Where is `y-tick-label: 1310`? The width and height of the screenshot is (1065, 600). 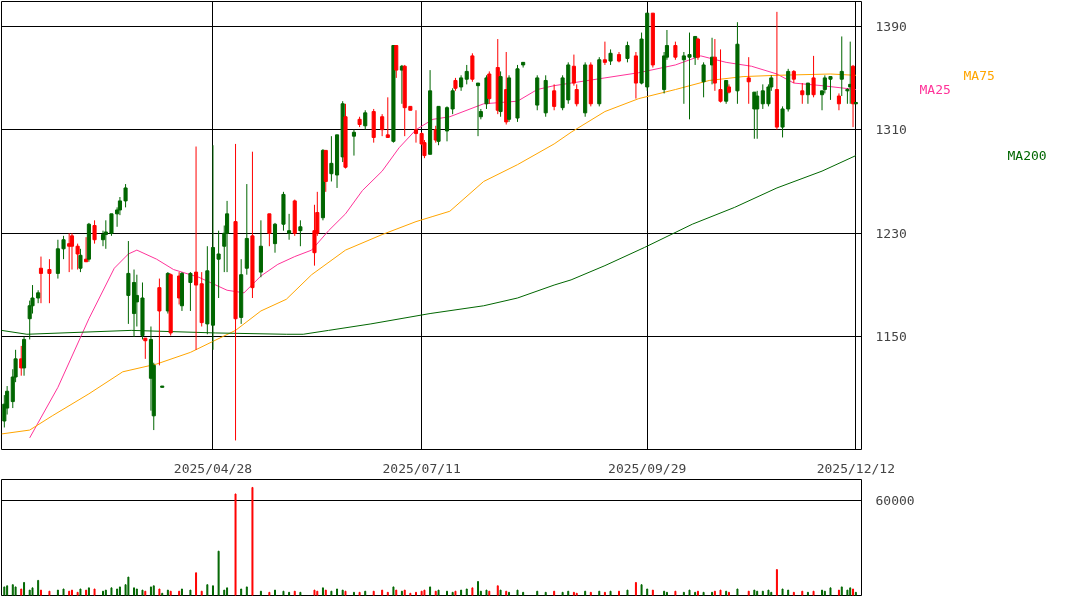 y-tick-label: 1310 is located at coordinates (891, 130).